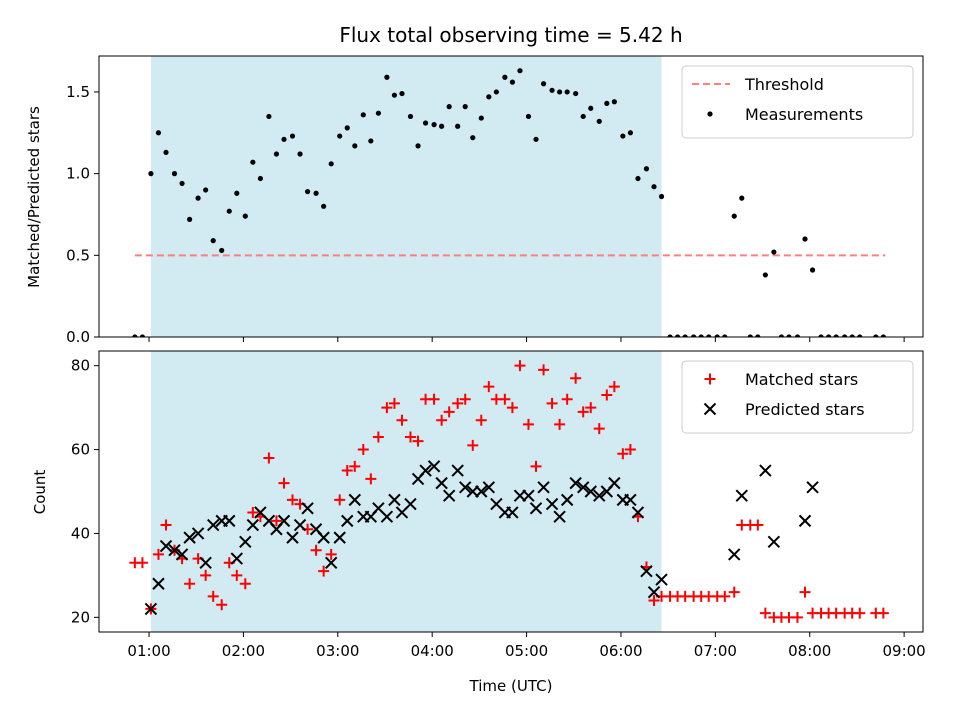 Image resolution: width=960 pixels, height=720 pixels. Describe the element at coordinates (620, 651) in the screenshot. I see `x-tick-label: 06:00` at that location.